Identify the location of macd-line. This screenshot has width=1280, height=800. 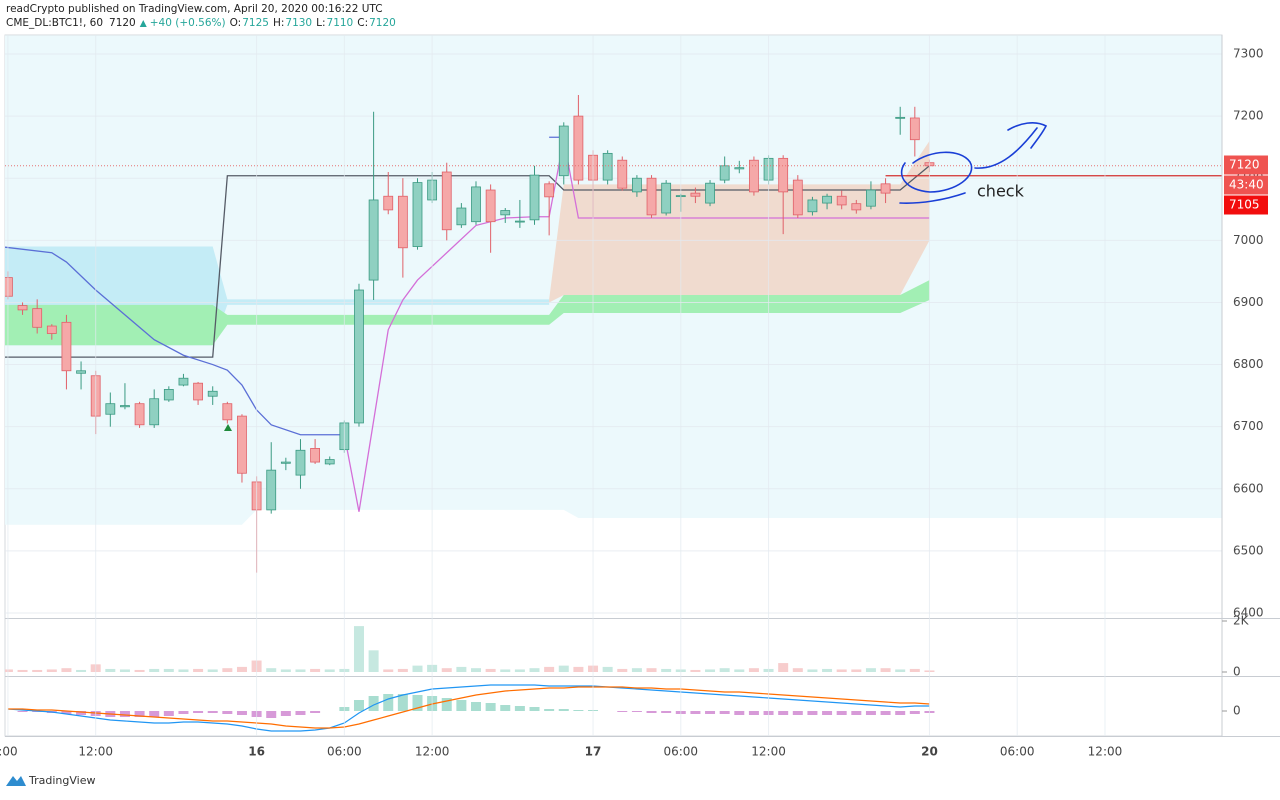
(468, 707).